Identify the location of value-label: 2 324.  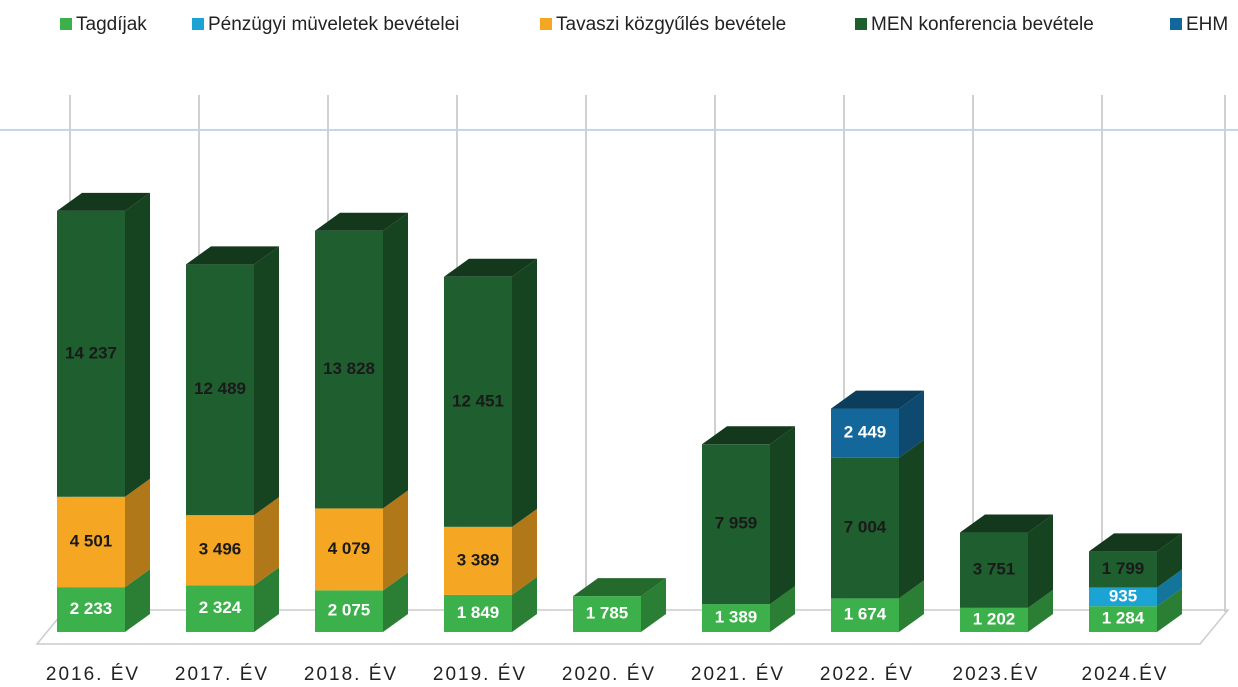
(220, 607).